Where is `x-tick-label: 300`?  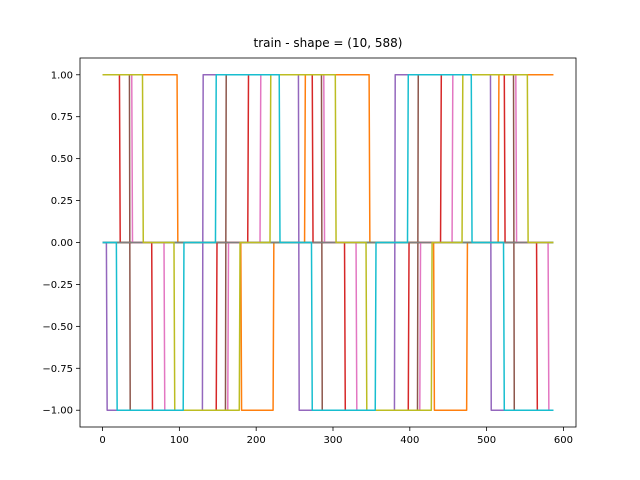 x-tick-label: 300 is located at coordinates (332, 440).